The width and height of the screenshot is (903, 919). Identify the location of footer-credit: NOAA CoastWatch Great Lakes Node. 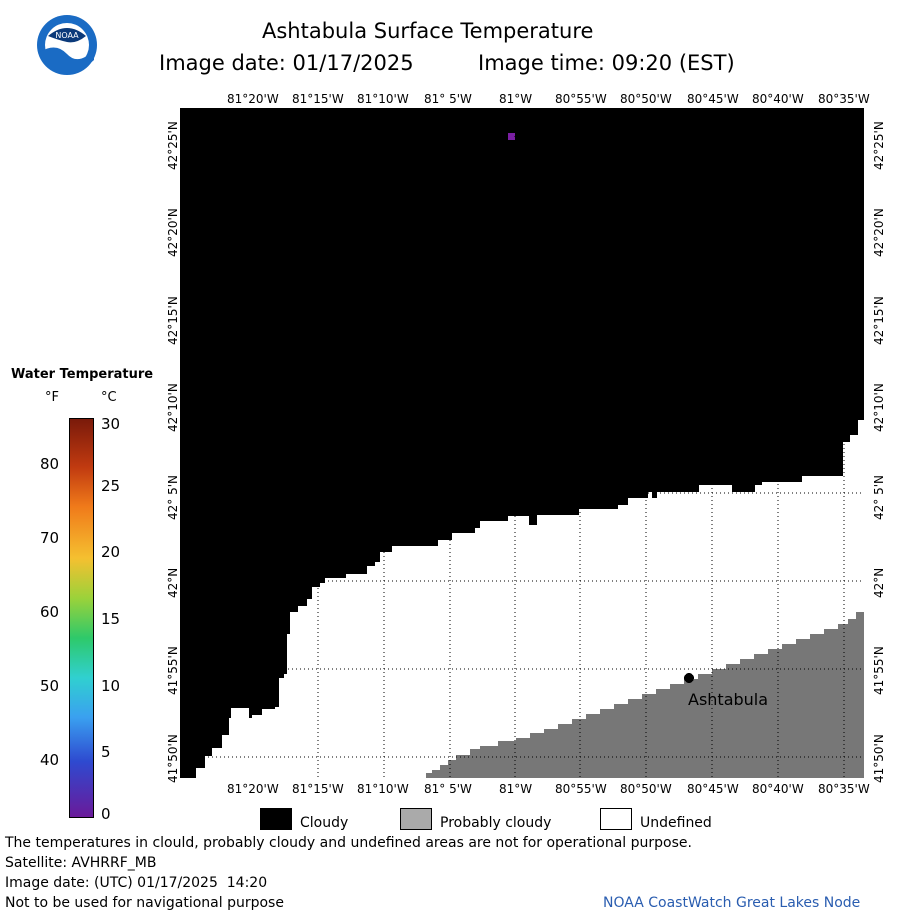
(732, 903).